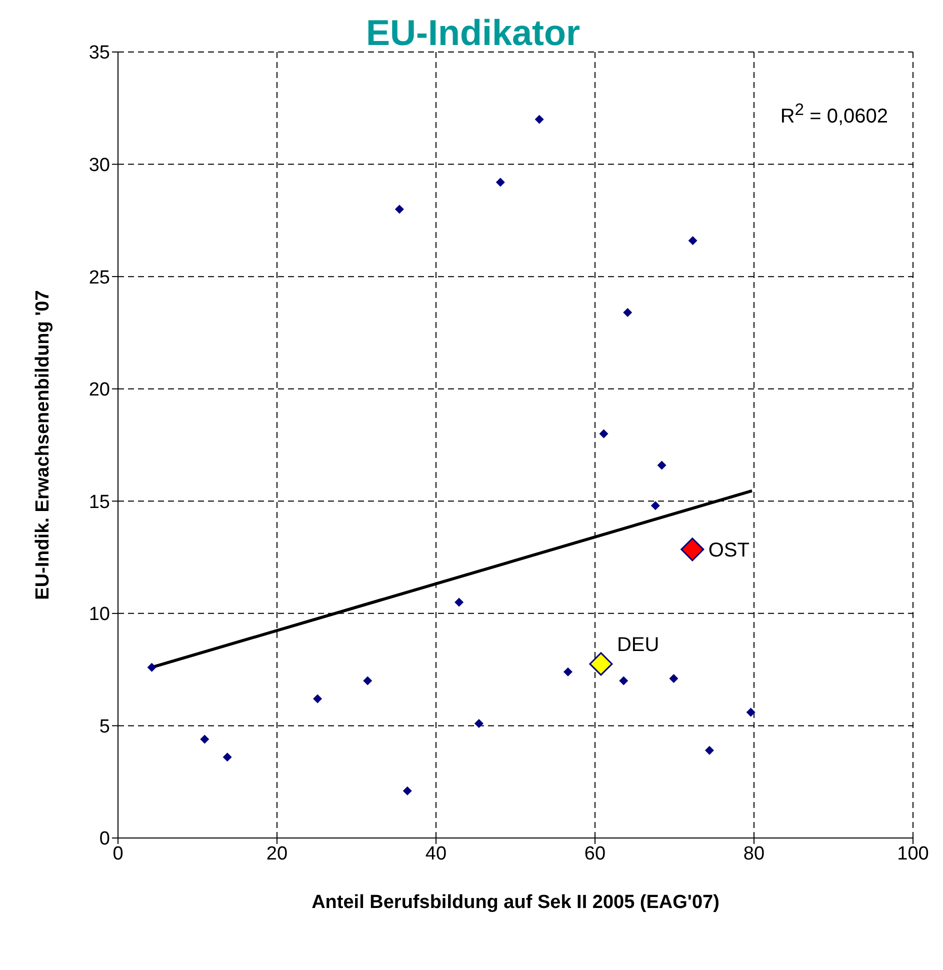 The height and width of the screenshot is (970, 943). Describe the element at coordinates (118, 853) in the screenshot. I see `x-tick-label: 0` at that location.